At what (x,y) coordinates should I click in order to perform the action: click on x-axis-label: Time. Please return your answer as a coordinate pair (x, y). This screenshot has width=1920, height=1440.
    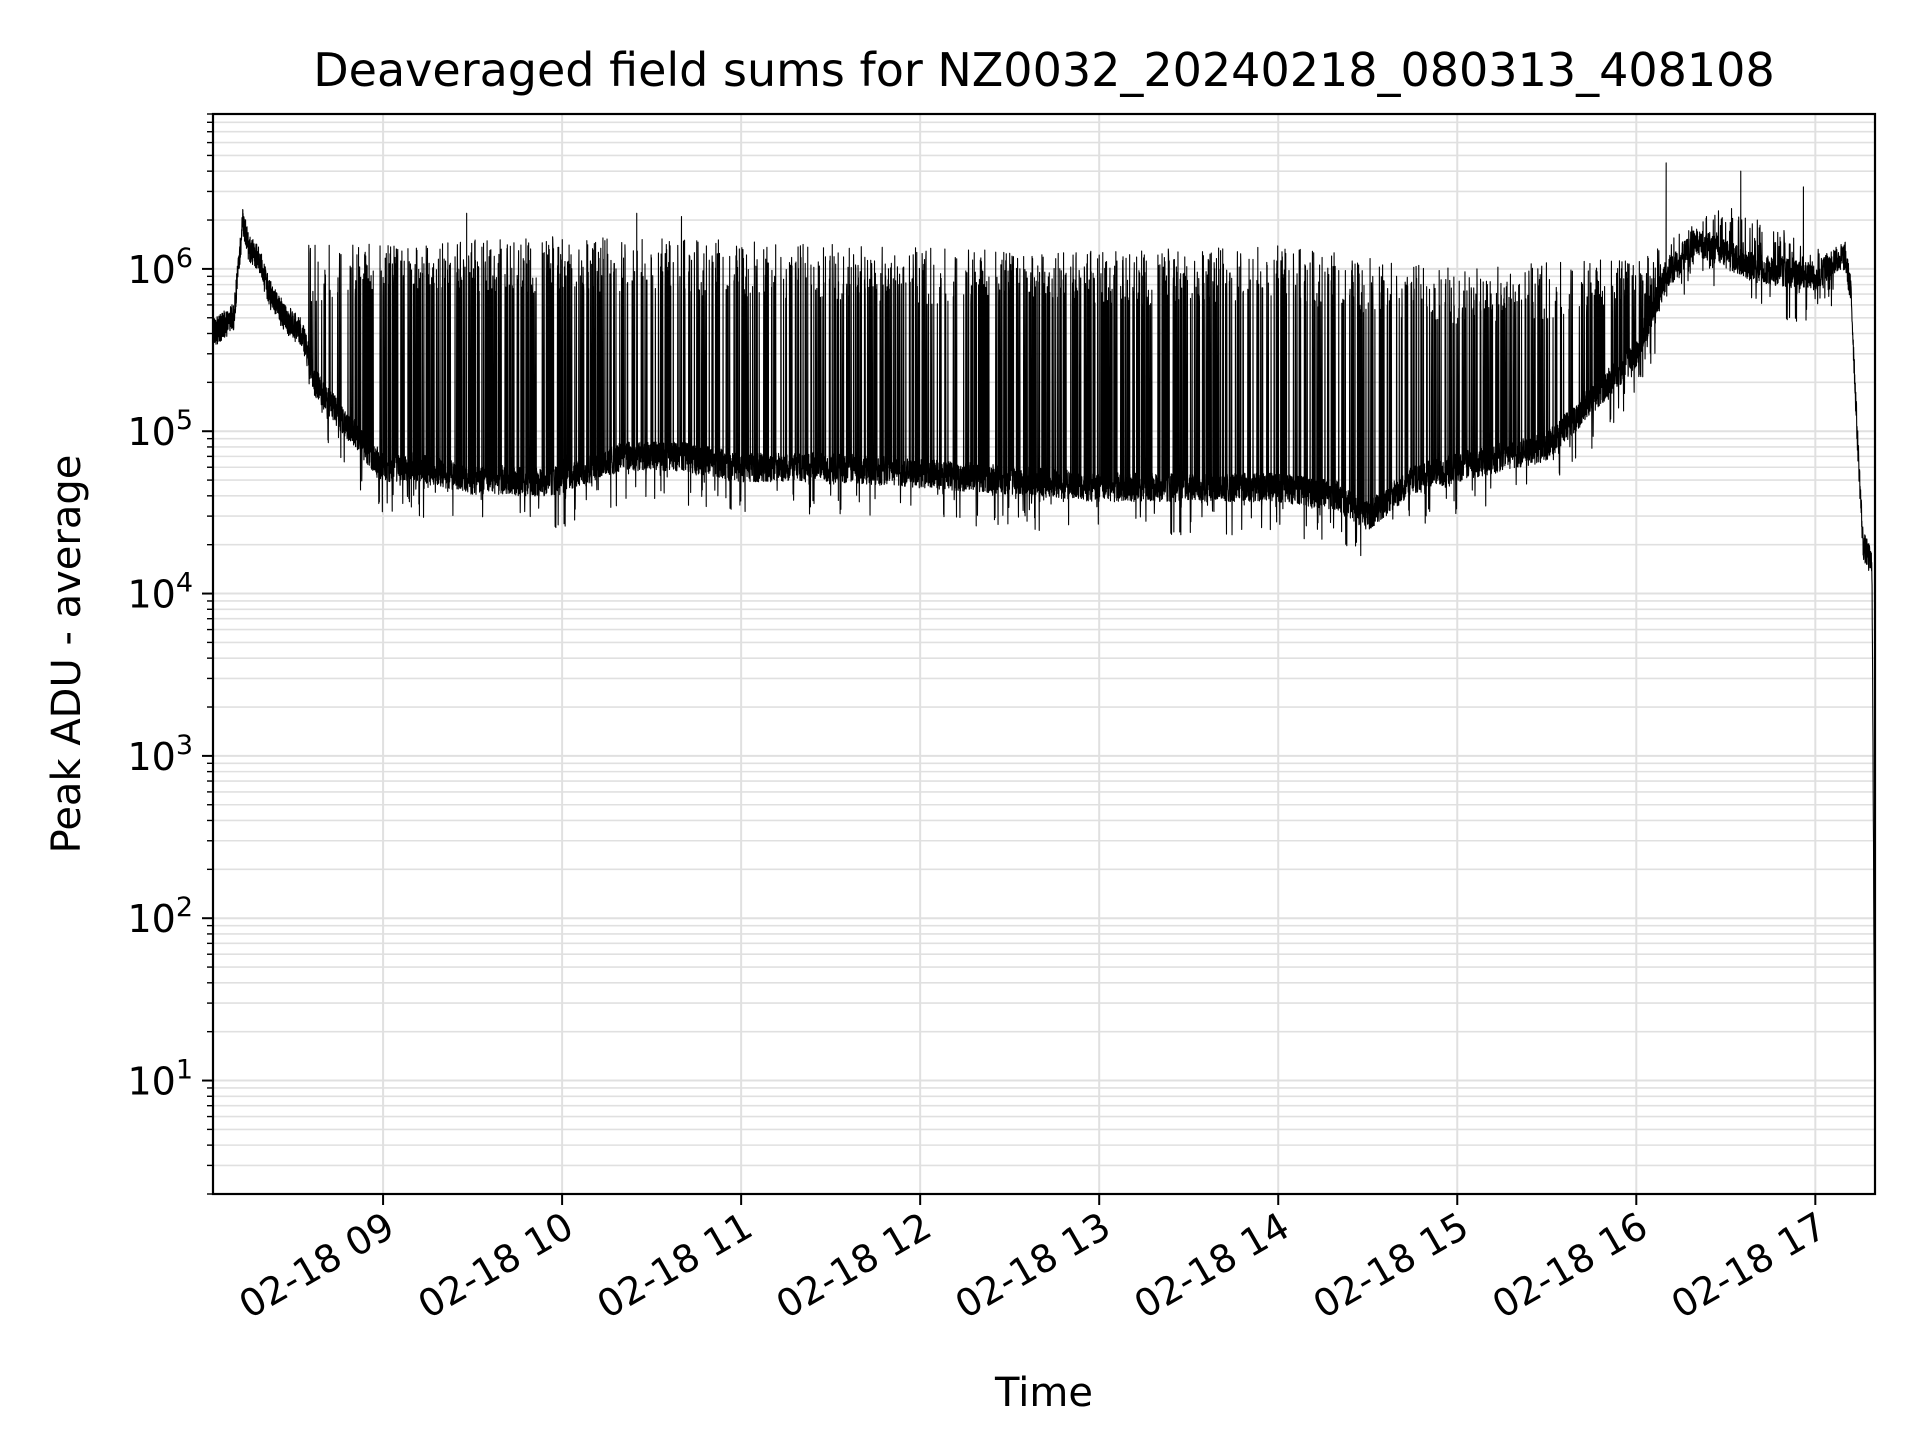
    Looking at the image, I should click on (1043, 1393).